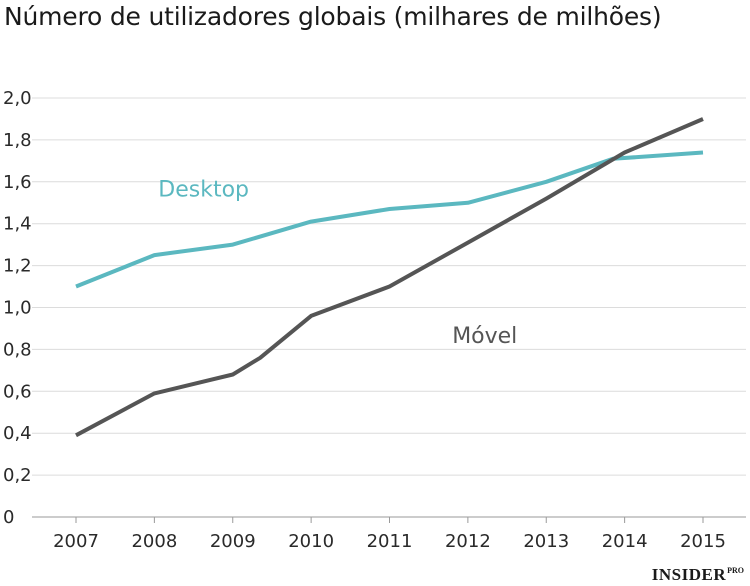  Describe the element at coordinates (17, 182) in the screenshot. I see `y-tick-label: 1,6` at that location.